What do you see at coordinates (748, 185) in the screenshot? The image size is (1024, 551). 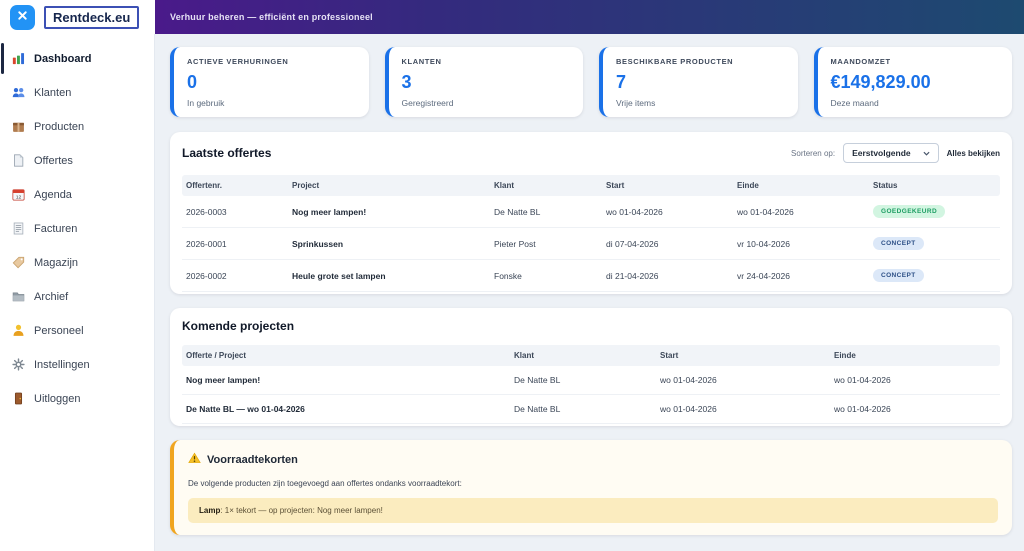 I see `column-header: Einde` at bounding box center [748, 185].